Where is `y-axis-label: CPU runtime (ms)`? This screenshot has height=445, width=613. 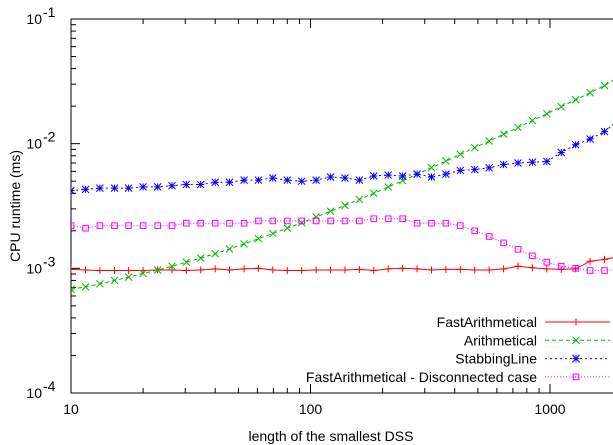
y-axis-label: CPU runtime (ms) is located at coordinates (15, 206).